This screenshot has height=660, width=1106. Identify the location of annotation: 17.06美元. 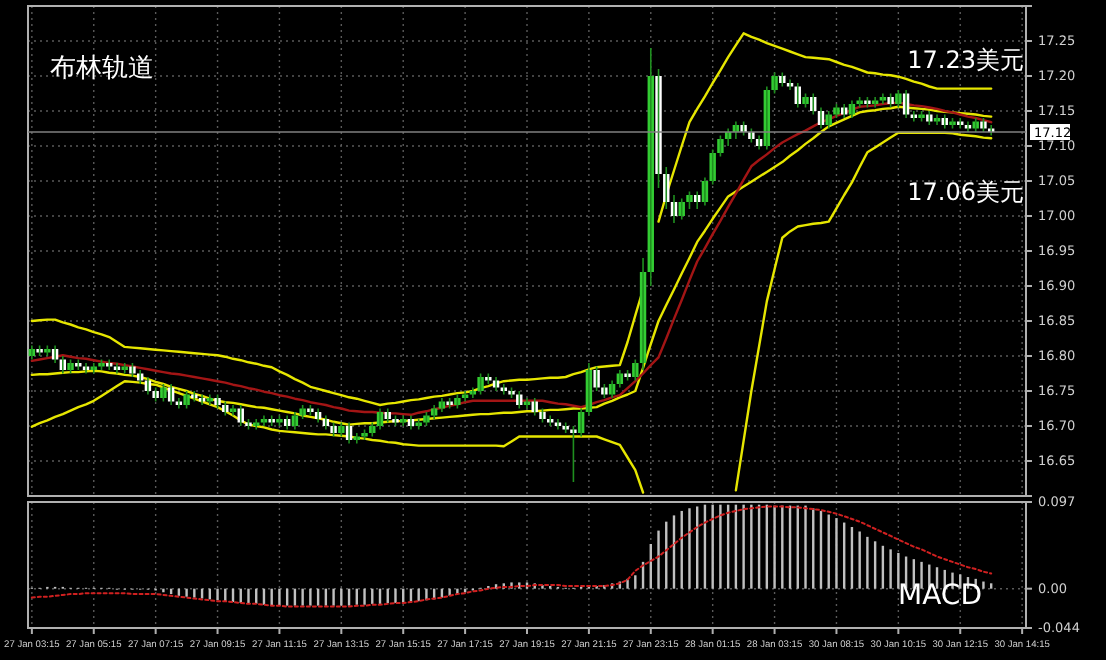
(965, 192).